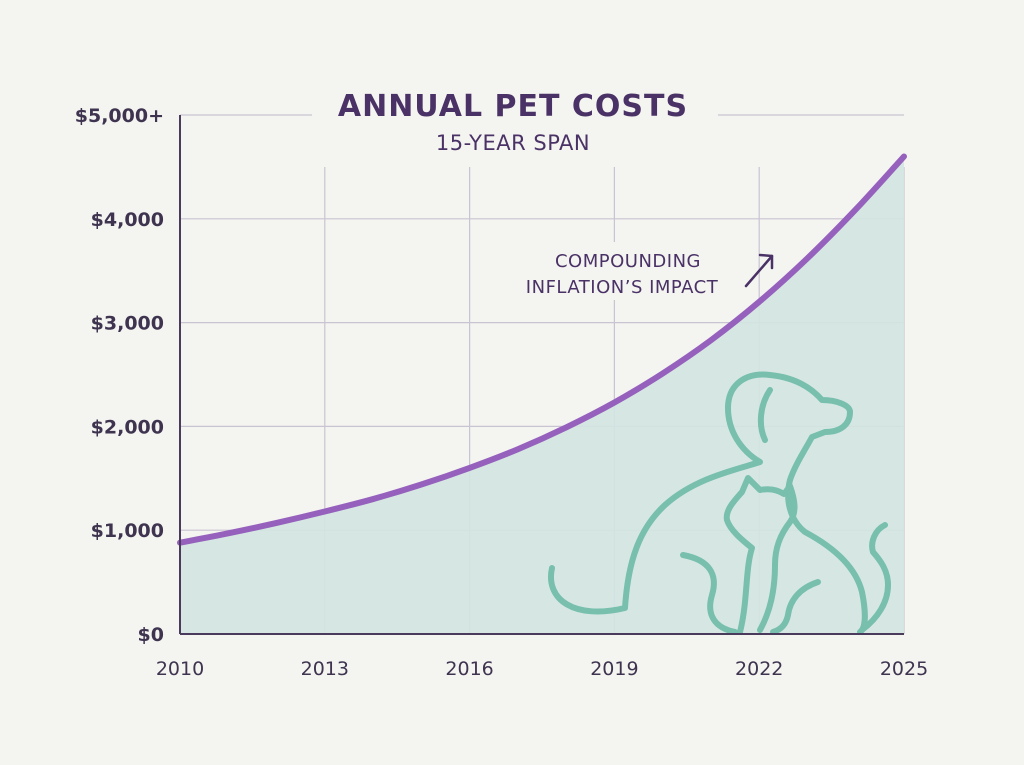 This screenshot has width=1024, height=765. What do you see at coordinates (513, 143) in the screenshot?
I see `chart-subtitle: 15-YEAR SPAN` at bounding box center [513, 143].